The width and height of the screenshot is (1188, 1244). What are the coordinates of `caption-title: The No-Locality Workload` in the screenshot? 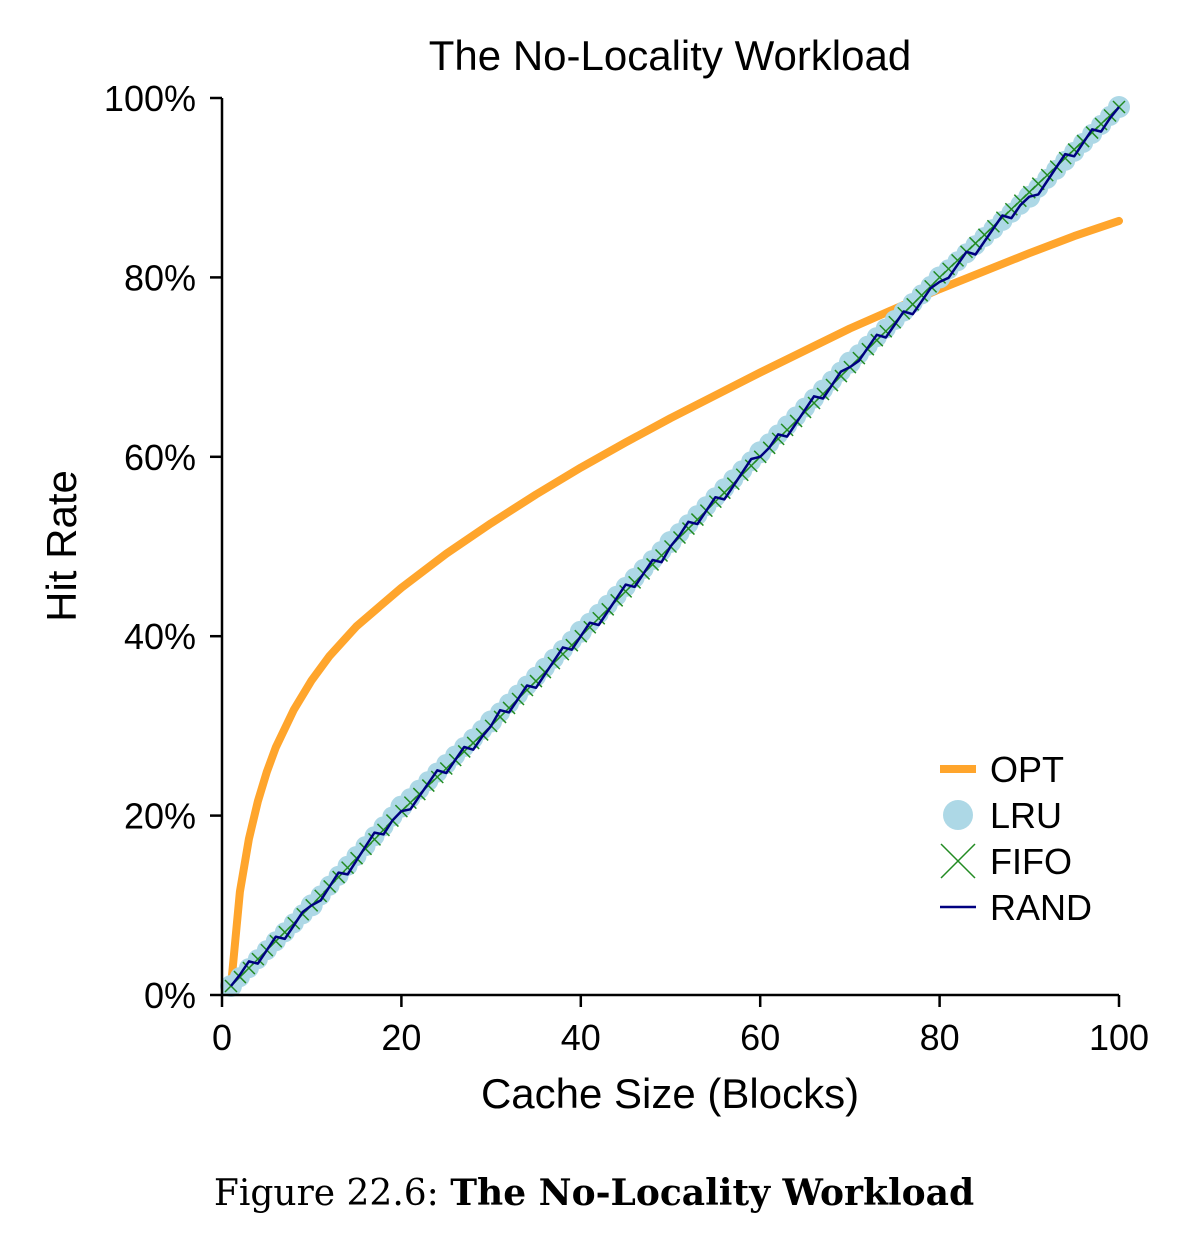 It's located at (712, 1193).